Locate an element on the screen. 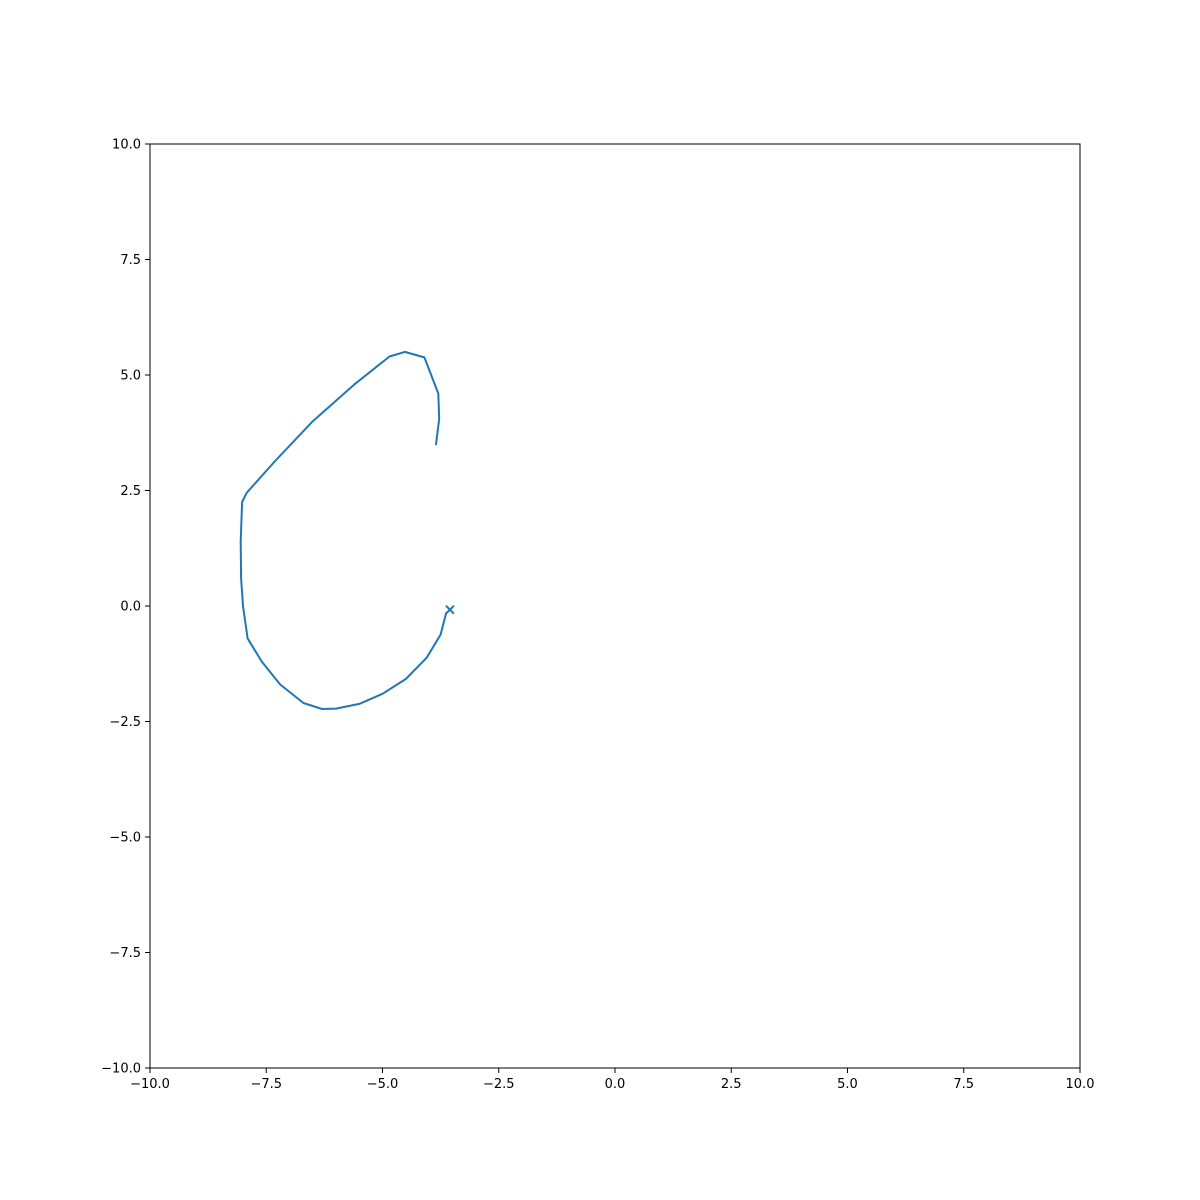  x-tick-label: −5.0 is located at coordinates (383, 1084).